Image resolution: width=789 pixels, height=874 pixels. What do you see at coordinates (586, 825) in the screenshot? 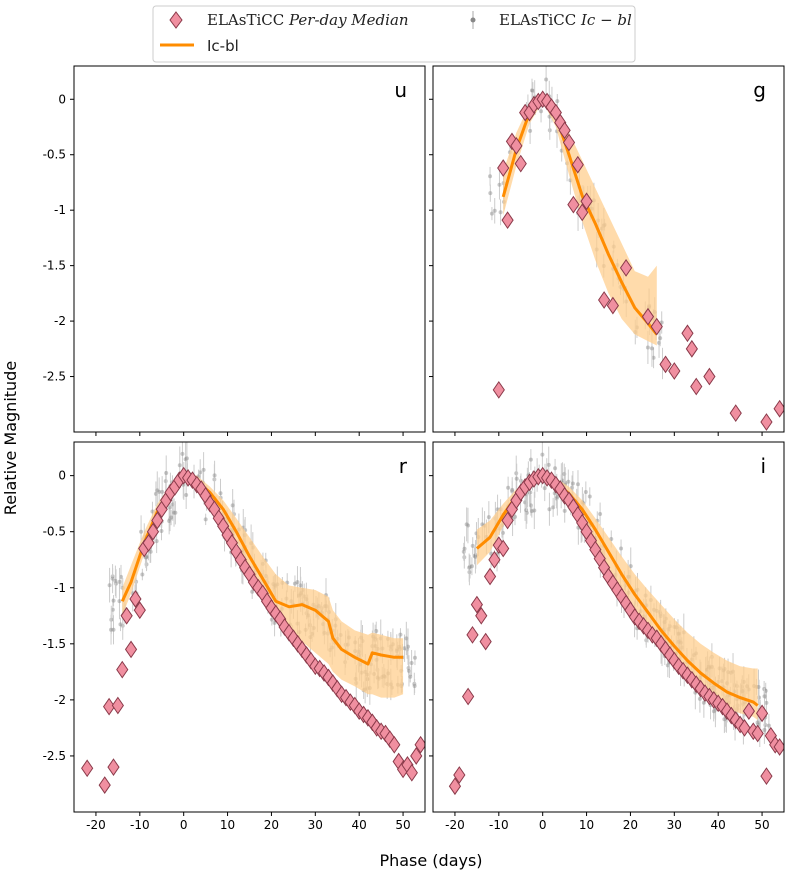
I see `x-tick-label: 10` at bounding box center [586, 825].